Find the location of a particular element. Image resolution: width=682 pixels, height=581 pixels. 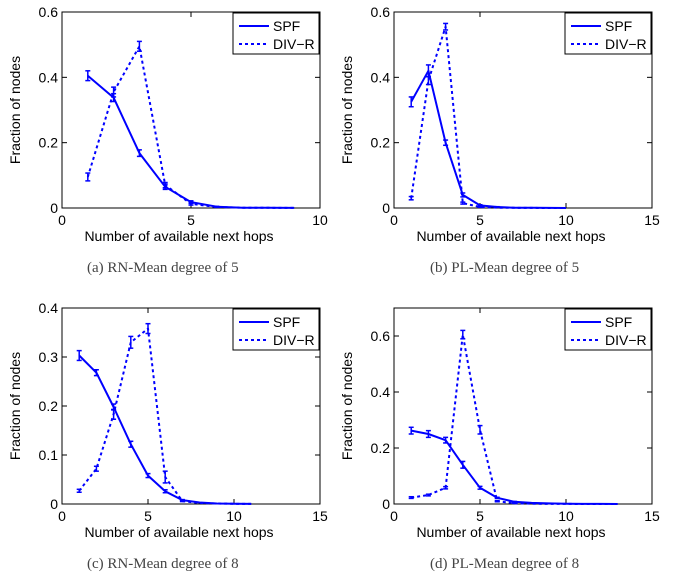

y-tick-label: 0.3 is located at coordinates (49, 357).